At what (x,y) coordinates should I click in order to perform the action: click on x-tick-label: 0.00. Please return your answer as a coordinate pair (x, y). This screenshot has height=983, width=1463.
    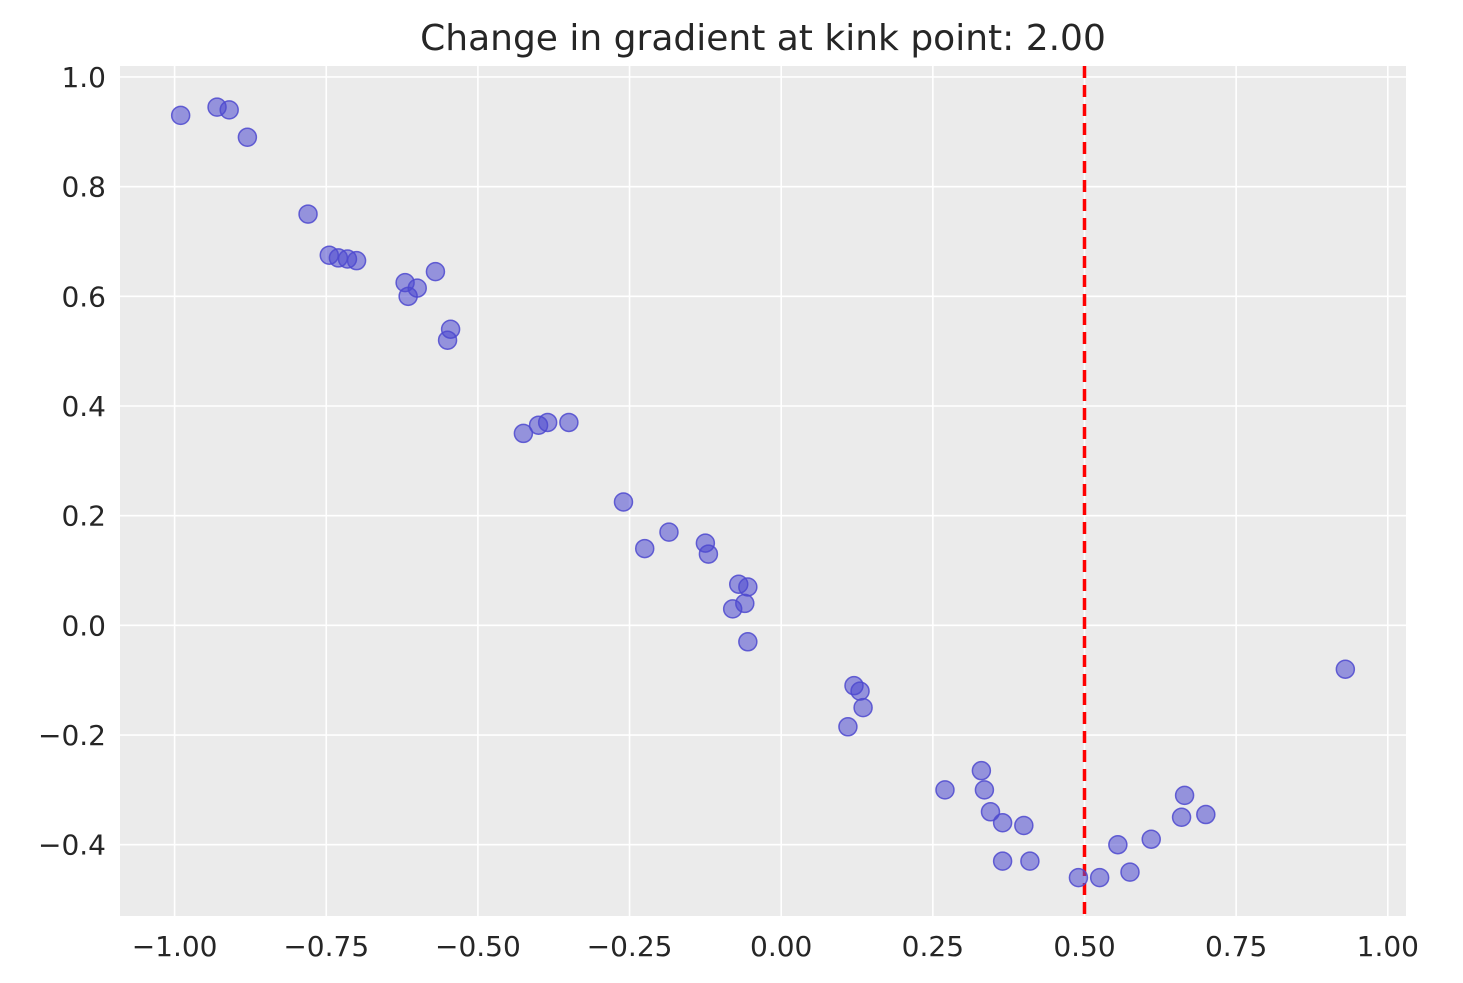
    Looking at the image, I should click on (781, 946).